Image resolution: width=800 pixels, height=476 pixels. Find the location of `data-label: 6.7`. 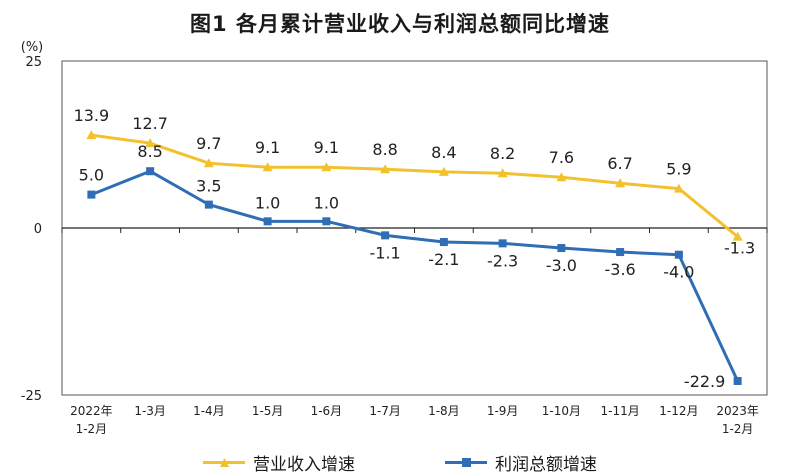

data-label: 6.7 is located at coordinates (619, 163).